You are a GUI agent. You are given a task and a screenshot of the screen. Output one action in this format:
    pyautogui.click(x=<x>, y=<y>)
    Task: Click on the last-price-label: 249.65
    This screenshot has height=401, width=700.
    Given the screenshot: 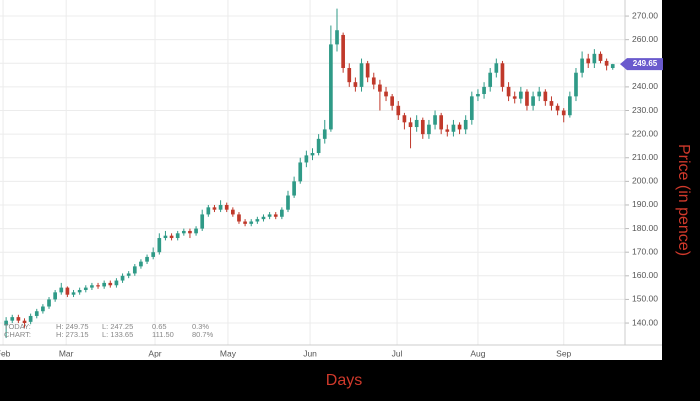 What is the action you would take?
    pyautogui.click(x=645, y=63)
    